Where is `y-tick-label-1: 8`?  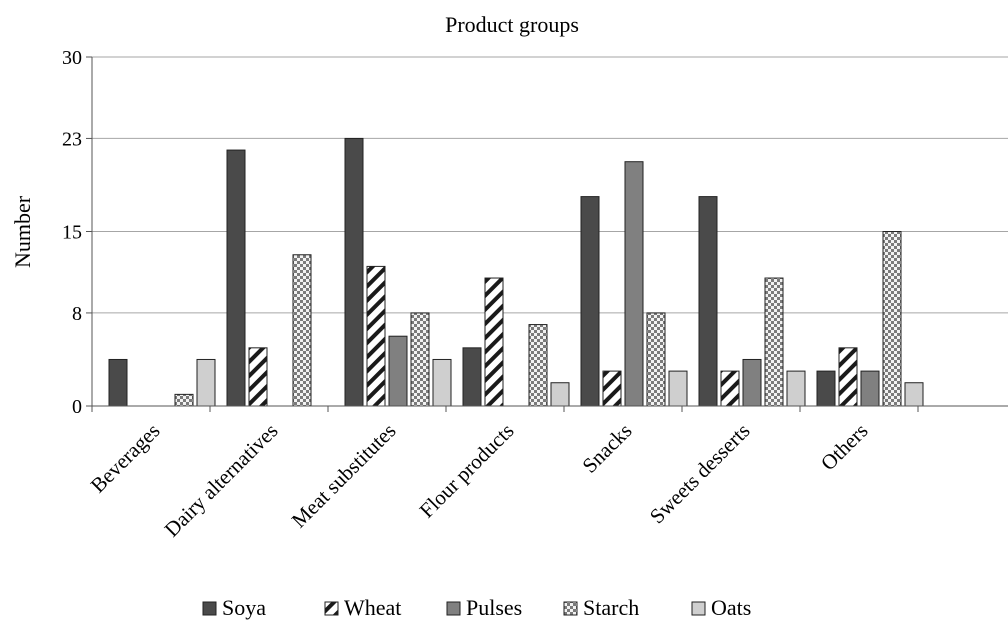
y-tick-label-1: 8 is located at coordinates (77, 314).